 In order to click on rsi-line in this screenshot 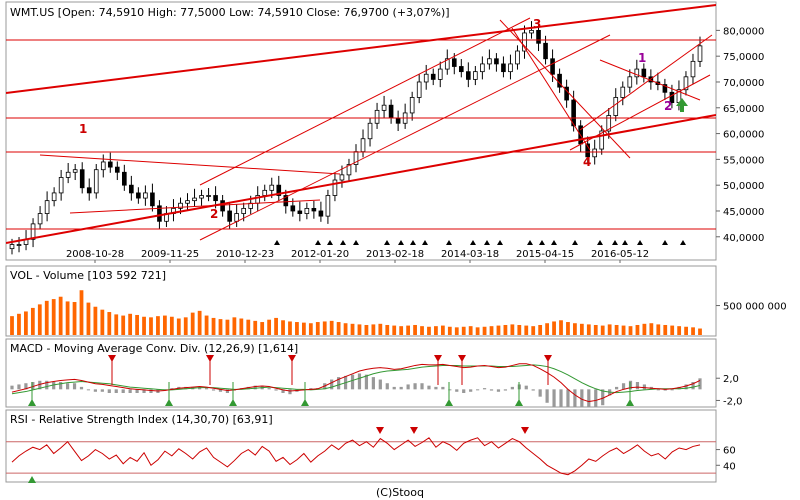, I will do `click(356, 456)`.